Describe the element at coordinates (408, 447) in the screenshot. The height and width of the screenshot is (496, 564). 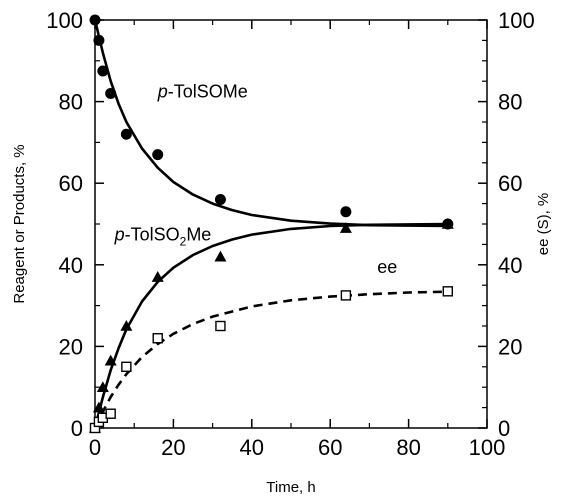
I see `x-tick-label: 80` at that location.